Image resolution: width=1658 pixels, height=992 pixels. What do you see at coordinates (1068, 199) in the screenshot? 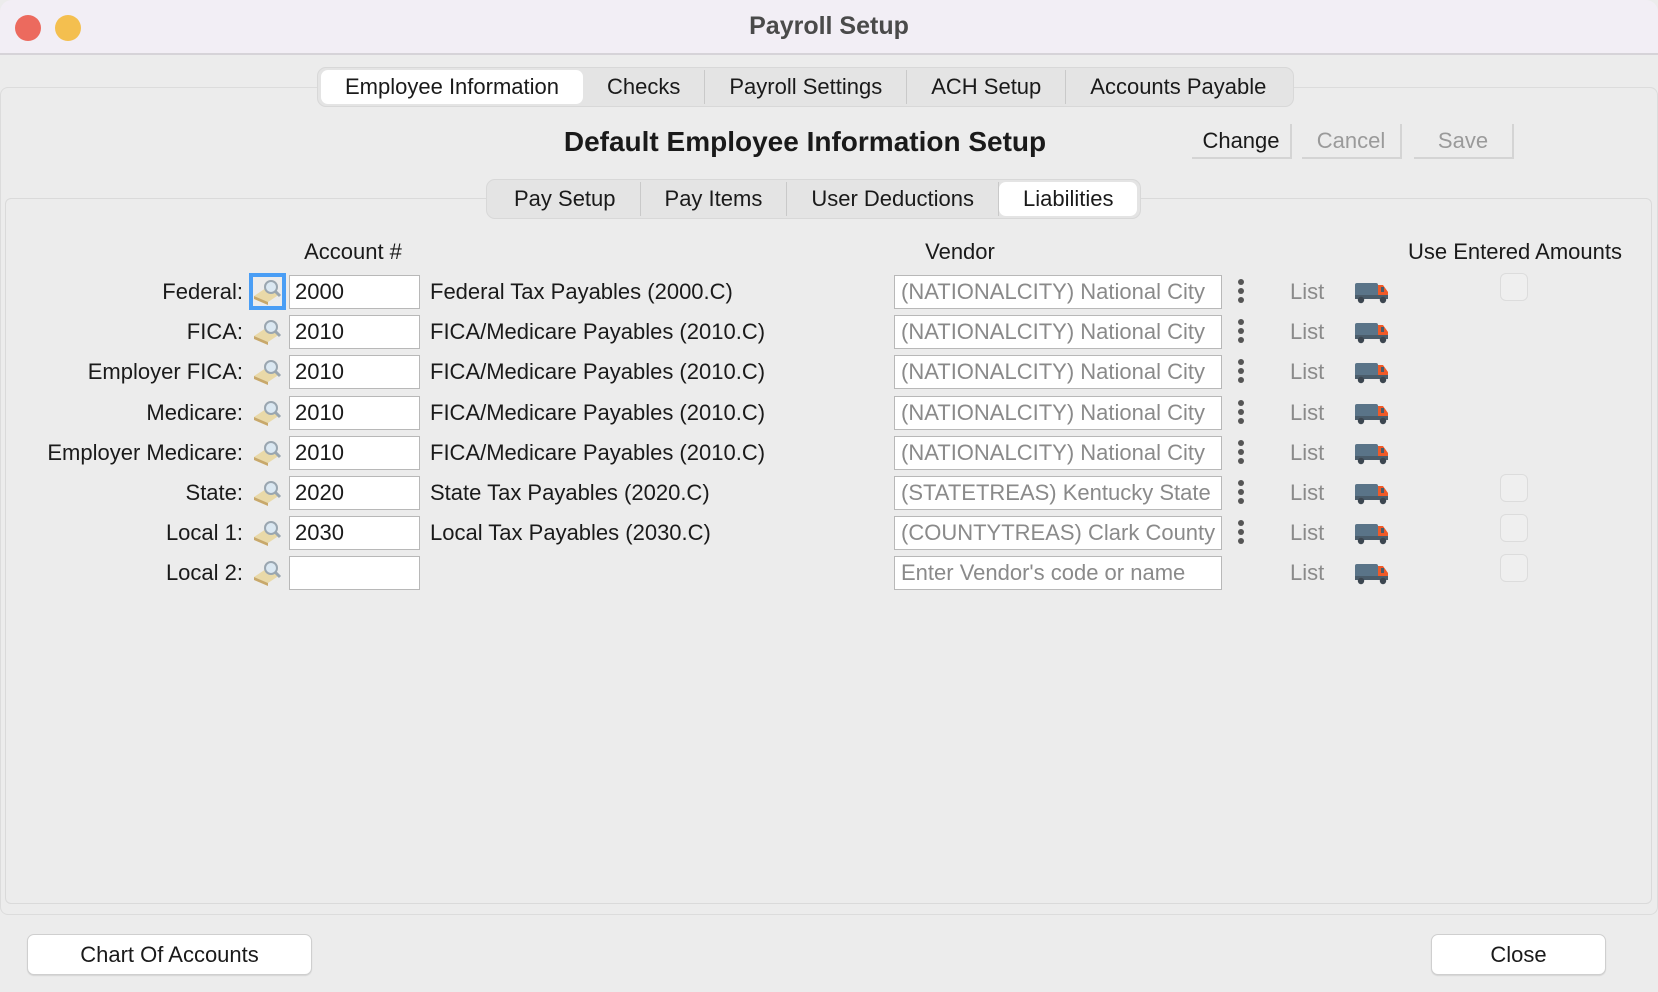
I see `tab-liabilities: Liabilities` at bounding box center [1068, 199].